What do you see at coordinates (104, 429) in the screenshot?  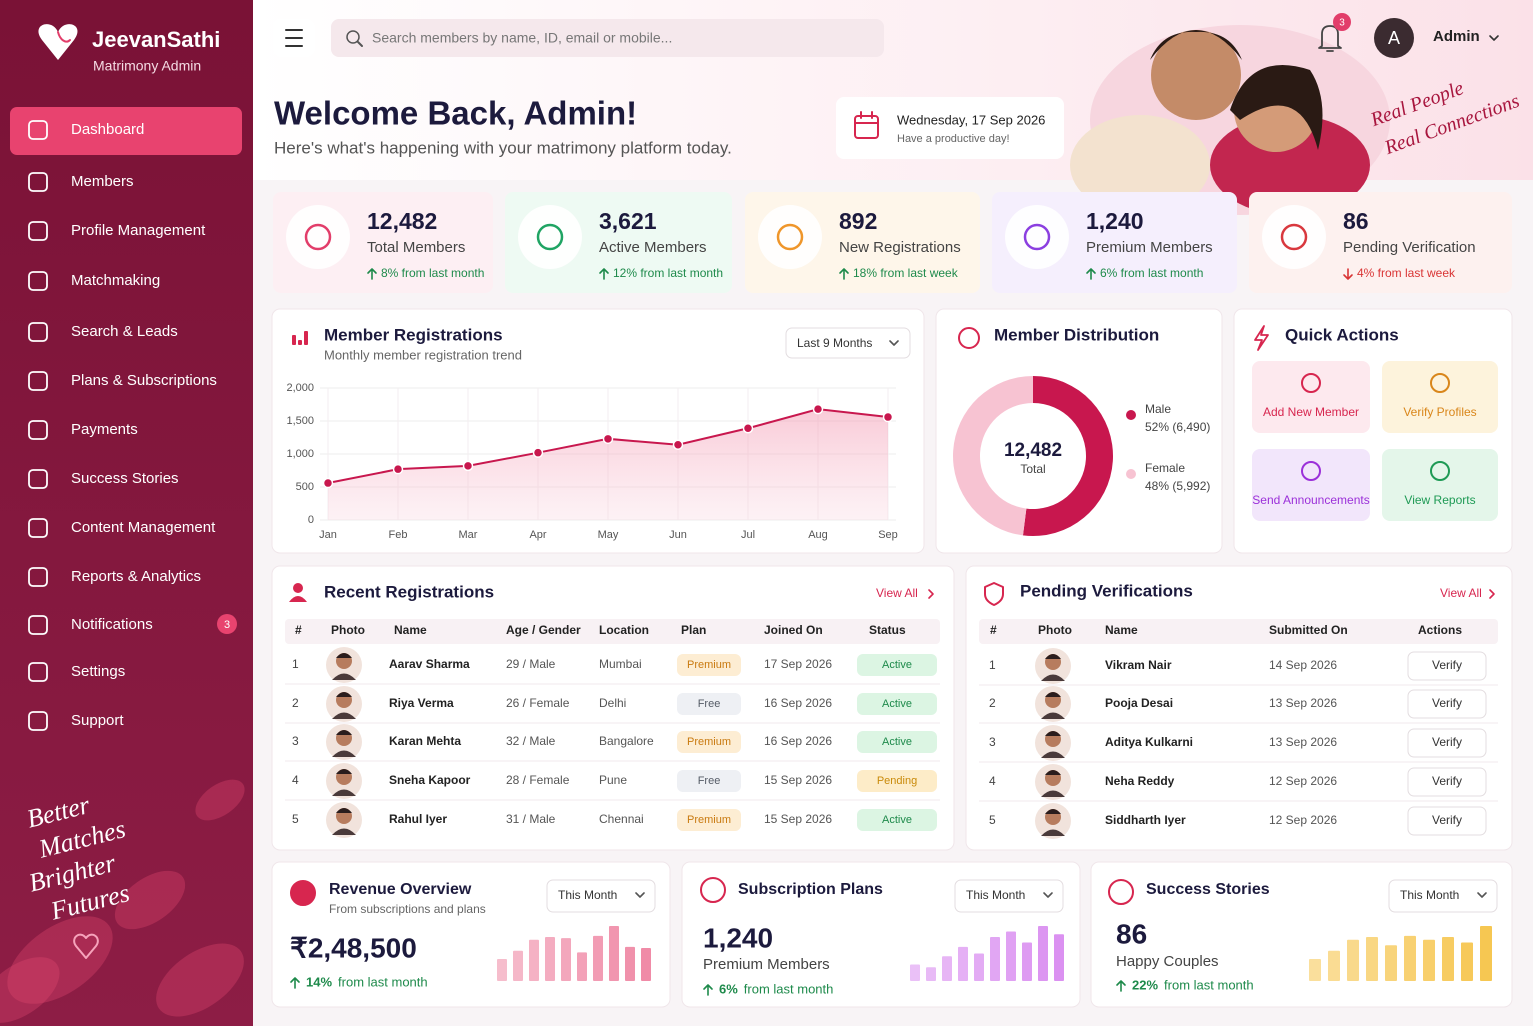 I see `nav-item: Payments` at bounding box center [104, 429].